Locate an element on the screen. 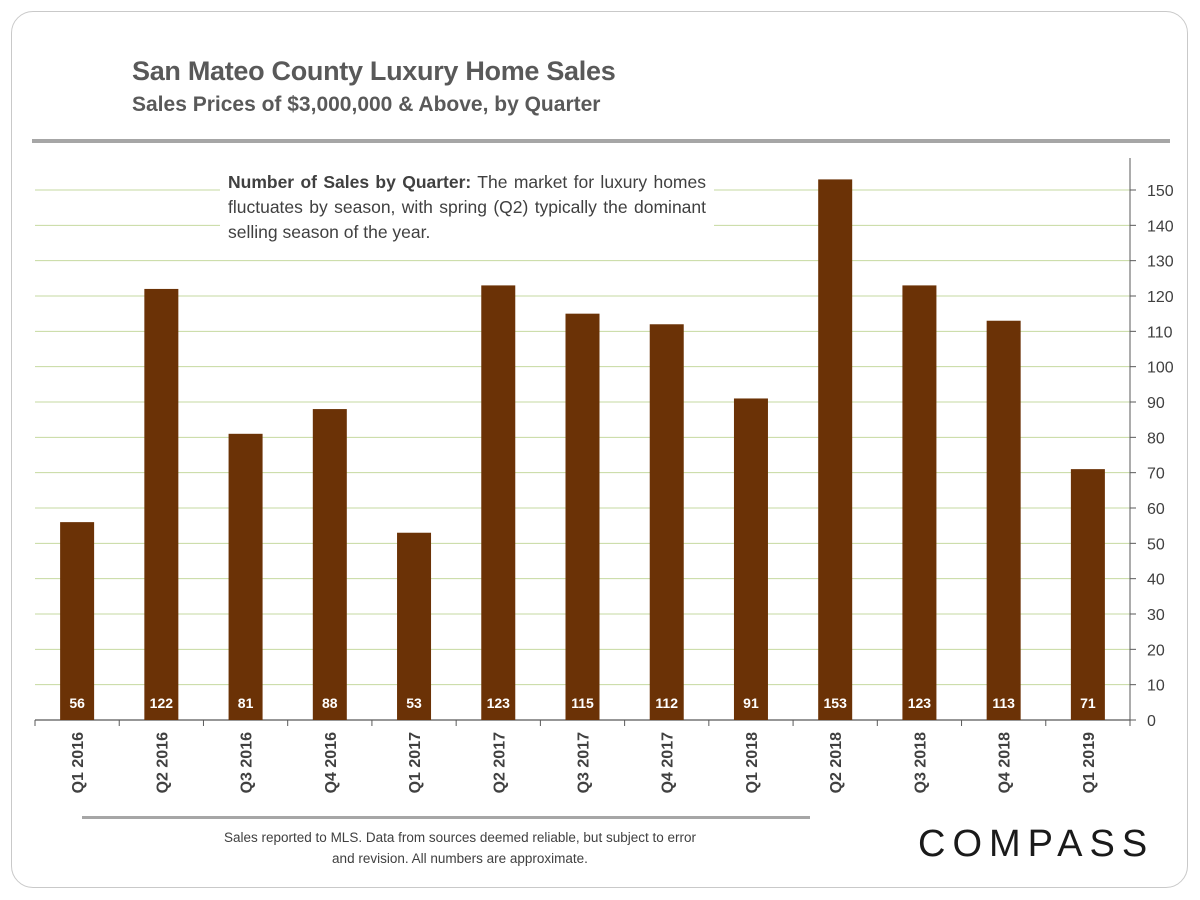 This screenshot has width=1200, height=900. compass-logo: COMPASS is located at coordinates (1036, 844).